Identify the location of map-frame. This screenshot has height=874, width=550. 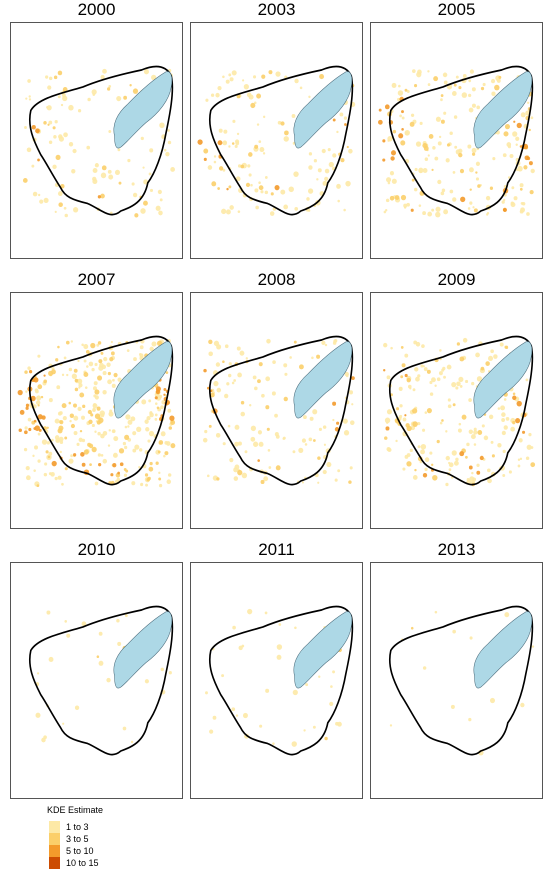
(276, 410).